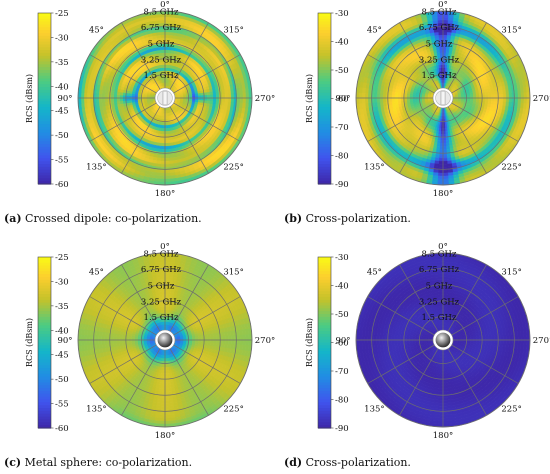 Image resolution: width=550 pixels, height=474 pixels. I want to click on colorbar-tick-label: -50, so click(62, 136).